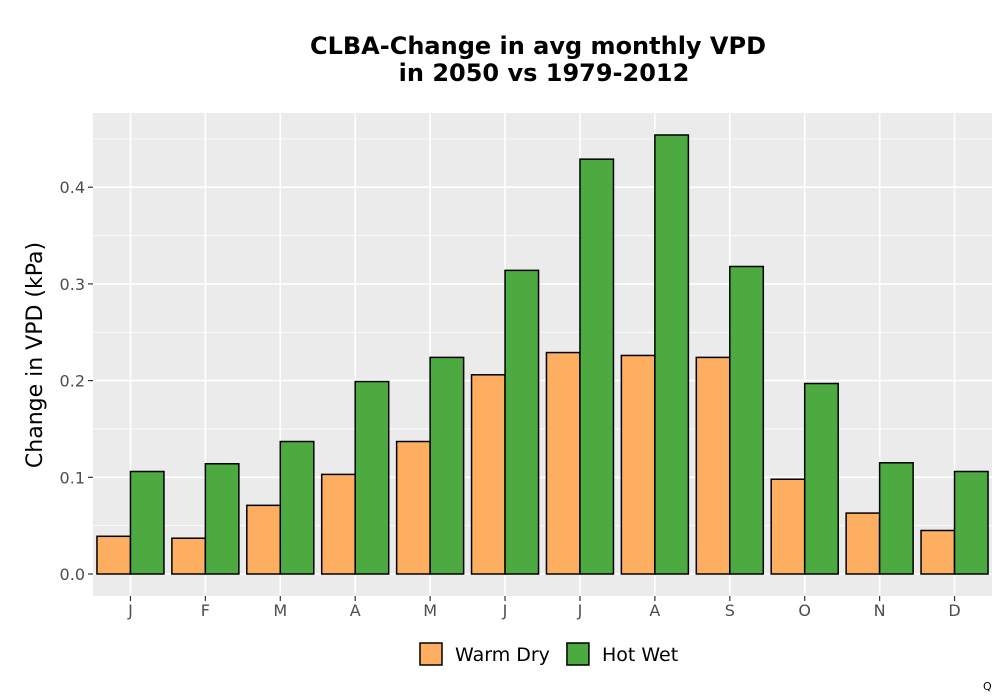 This screenshot has height=700, width=1000. What do you see at coordinates (987, 686) in the screenshot?
I see `corner-mark: Q` at bounding box center [987, 686].